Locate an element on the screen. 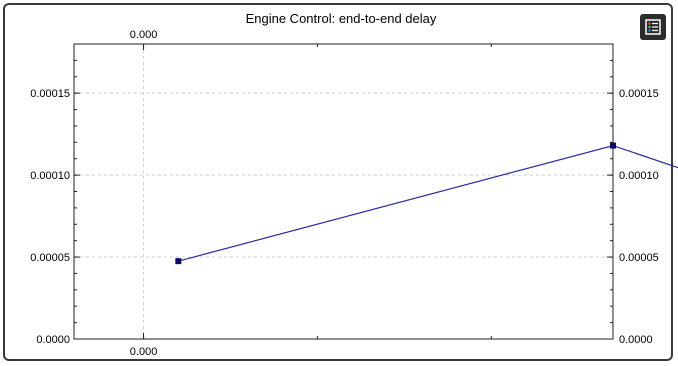 Image resolution: width=678 pixels, height=366 pixels. legend-list-icon is located at coordinates (653, 27).